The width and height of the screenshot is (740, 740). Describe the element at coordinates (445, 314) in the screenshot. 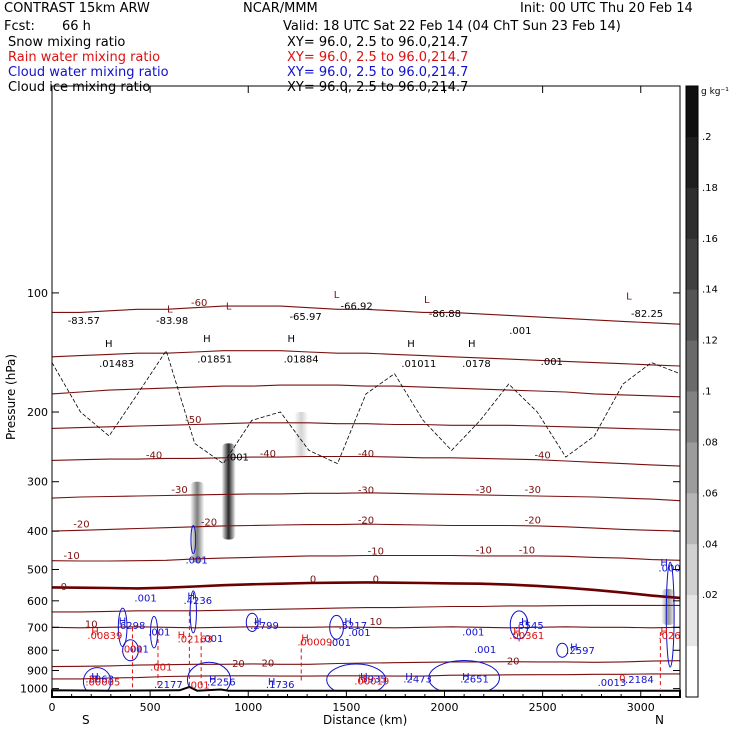

I see `minimum-label: -86.88` at that location.